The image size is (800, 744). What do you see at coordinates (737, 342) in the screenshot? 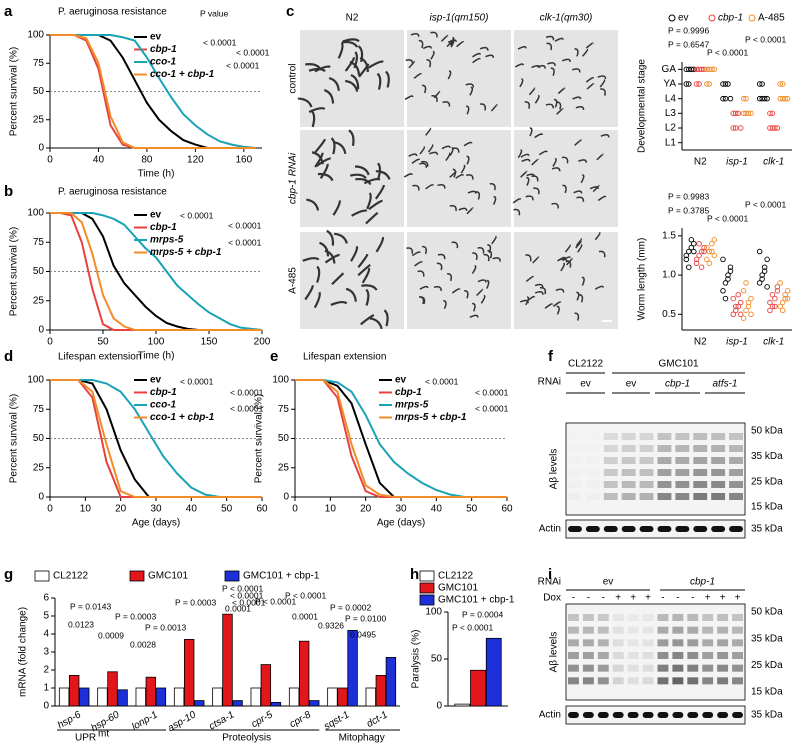
I see `x-tick-label: isp-1` at bounding box center [737, 342].